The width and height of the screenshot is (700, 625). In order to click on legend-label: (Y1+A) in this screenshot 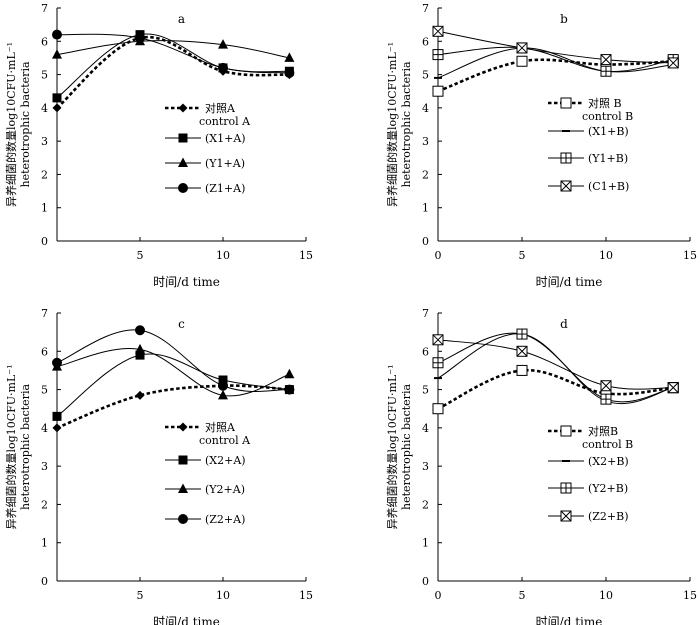, I will do `click(225, 163)`.